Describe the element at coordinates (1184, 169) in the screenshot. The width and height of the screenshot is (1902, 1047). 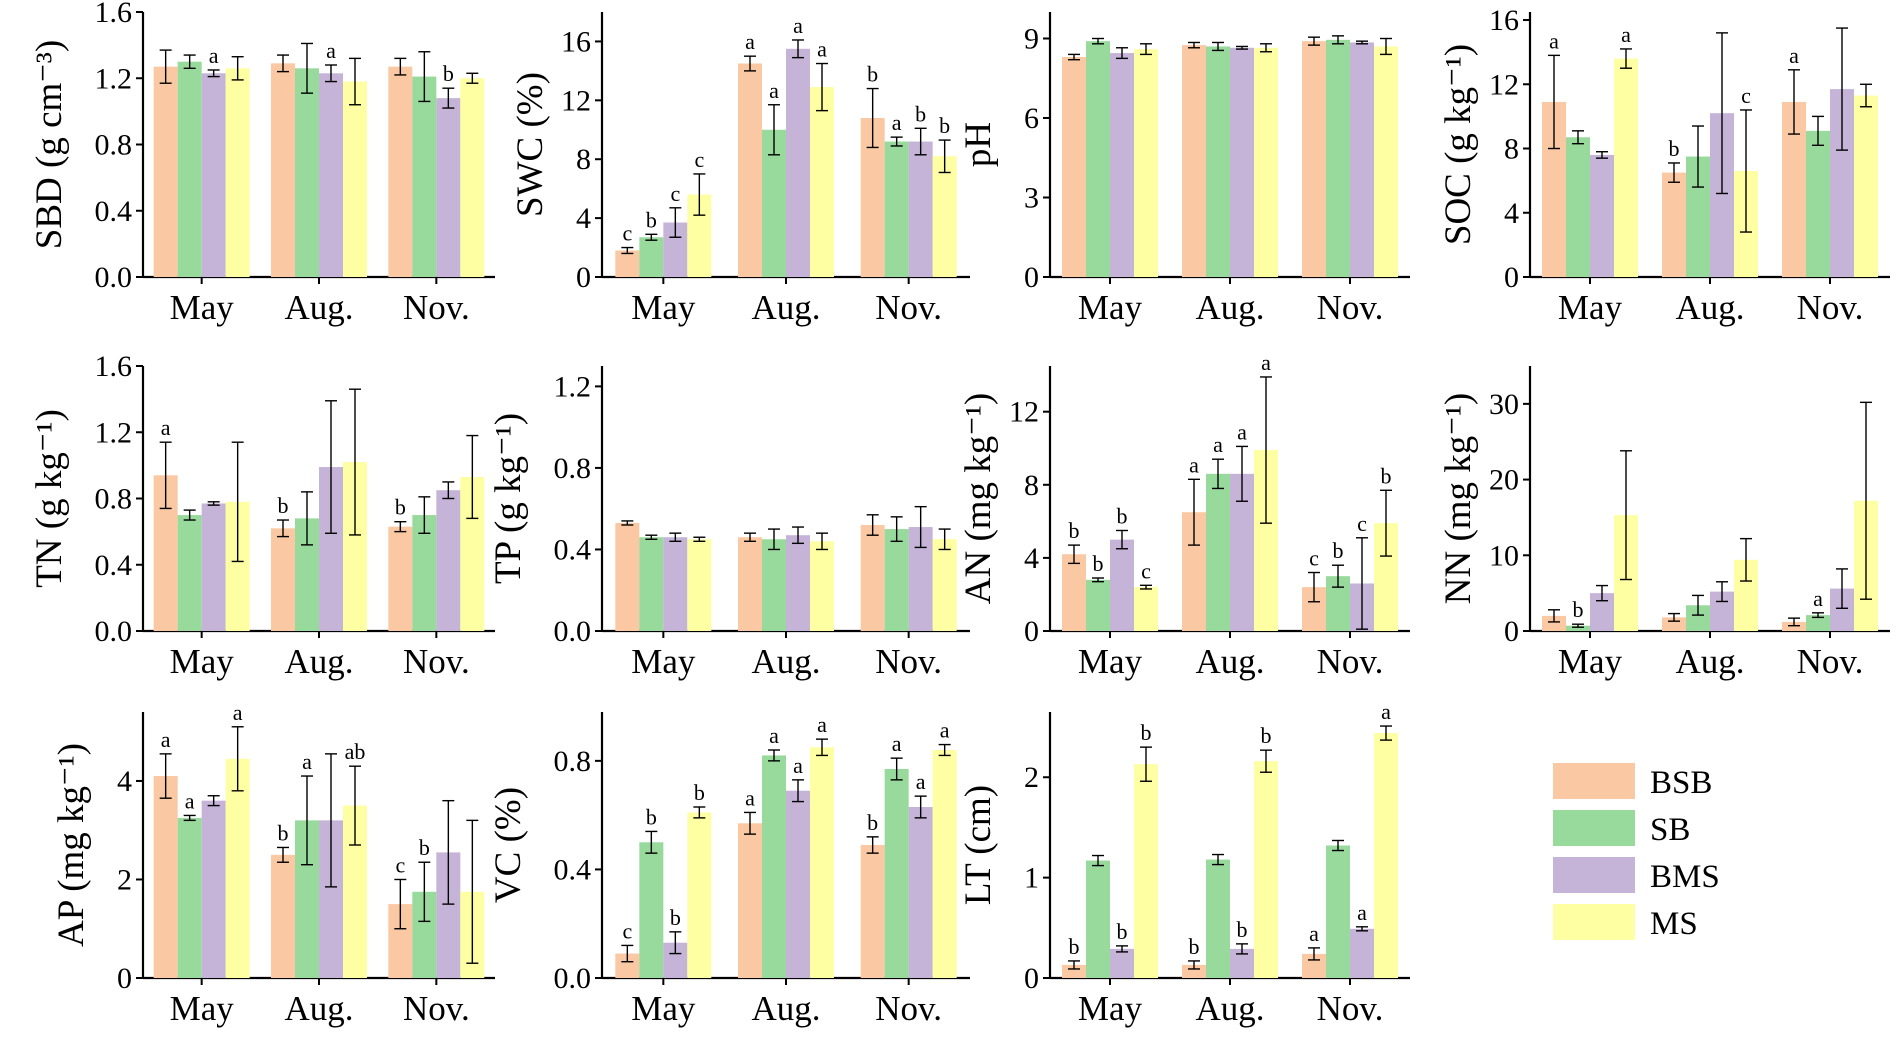
I see `chart-ph: 0 3 6 9 pH May Aug. Nov.` at that location.